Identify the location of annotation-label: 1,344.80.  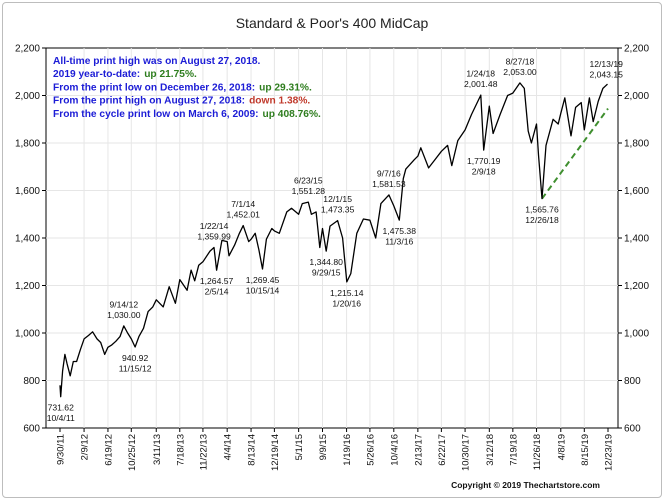
(326, 262).